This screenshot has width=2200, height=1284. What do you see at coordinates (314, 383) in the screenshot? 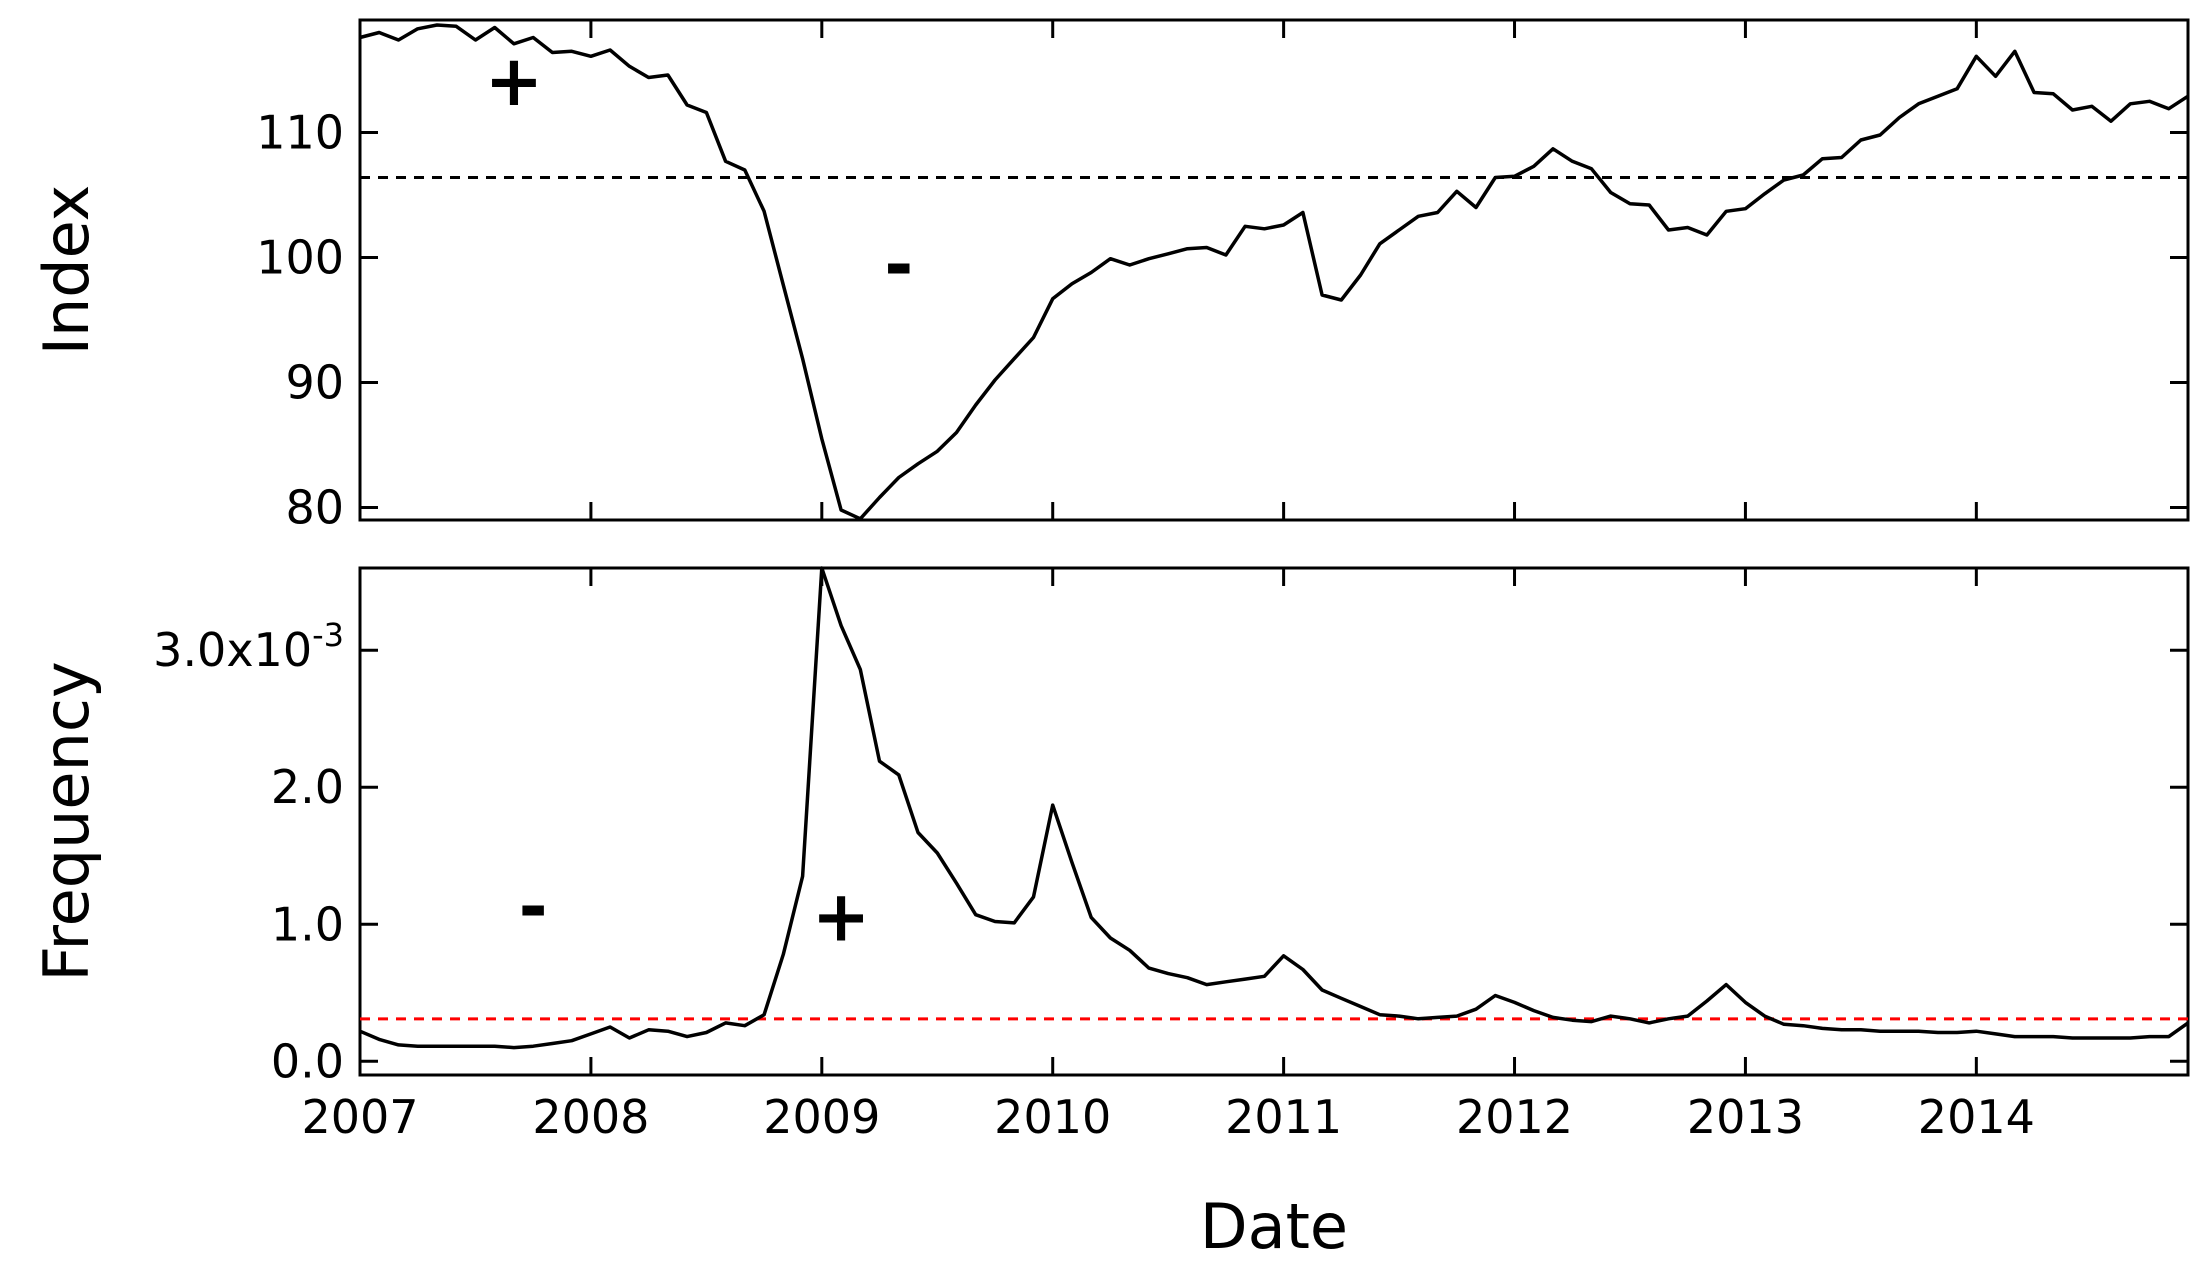
I see `y-tick-label: 90` at bounding box center [314, 383].